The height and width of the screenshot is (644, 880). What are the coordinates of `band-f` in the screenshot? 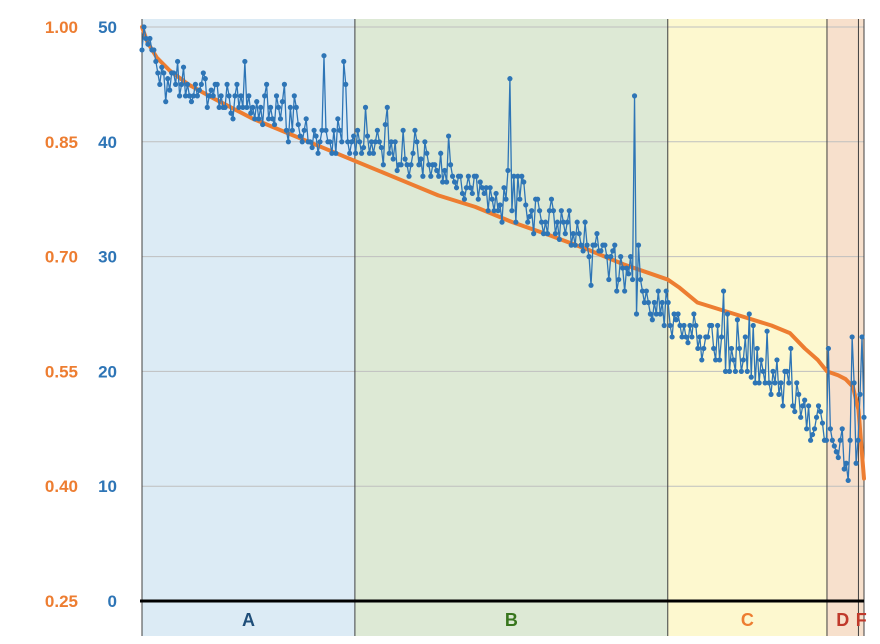 It's located at (861, 327).